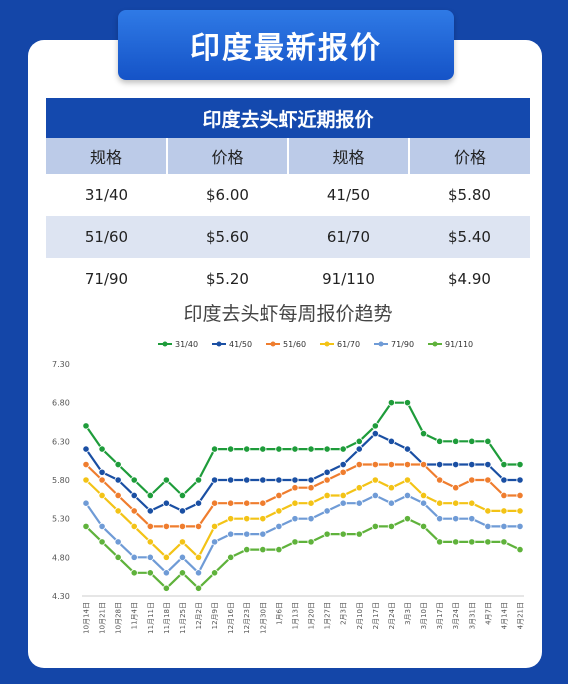 This screenshot has height=684, width=568. Describe the element at coordinates (227, 237) in the screenshot. I see `table-cell: $5.60` at that location.